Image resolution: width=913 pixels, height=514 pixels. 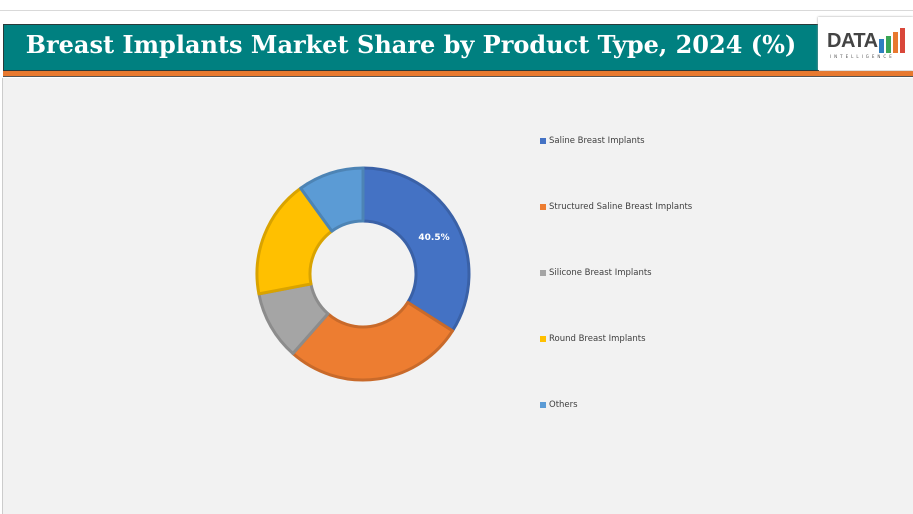 I want to click on legend-label: Structured Saline Breast Implants, so click(x=621, y=207).